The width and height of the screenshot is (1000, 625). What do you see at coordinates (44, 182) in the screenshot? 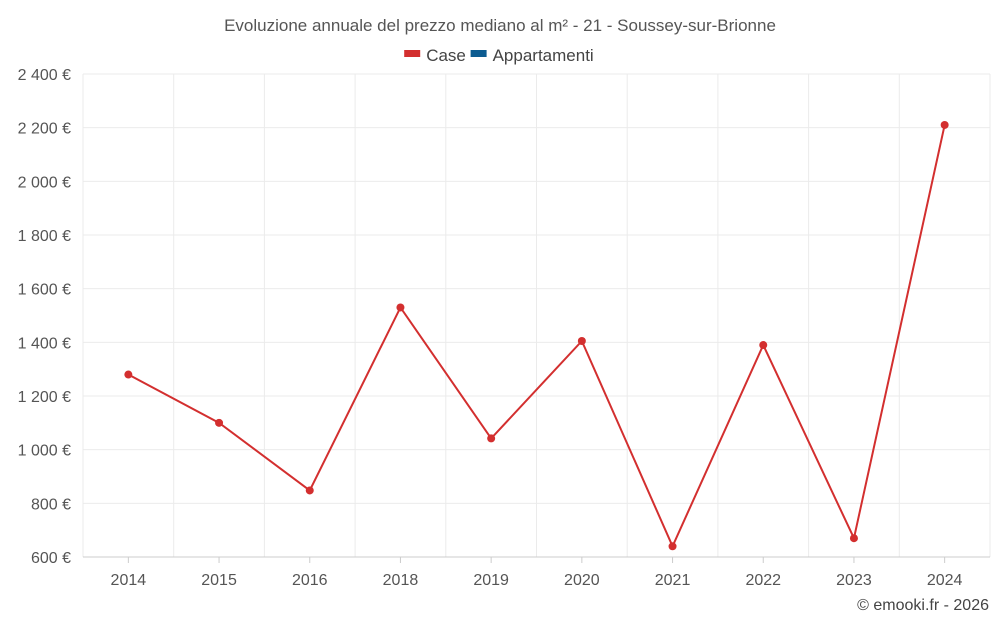
I see `y-tick-label: 2 000 €` at bounding box center [44, 182].